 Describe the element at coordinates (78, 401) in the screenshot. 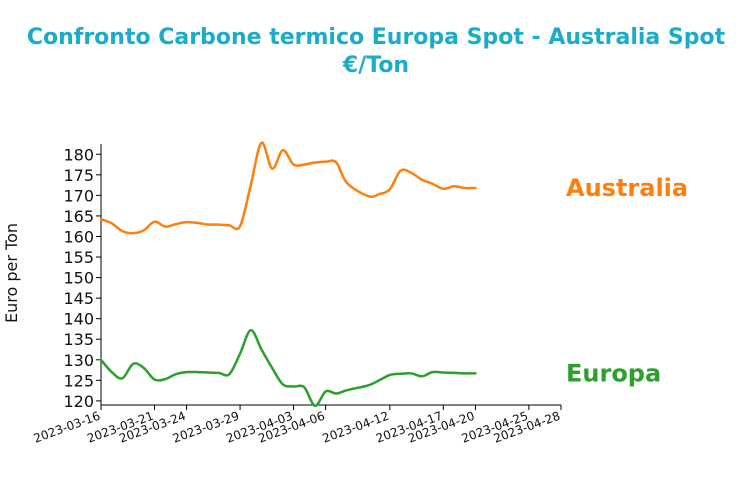

I see `y-tick-label: 120` at that location.